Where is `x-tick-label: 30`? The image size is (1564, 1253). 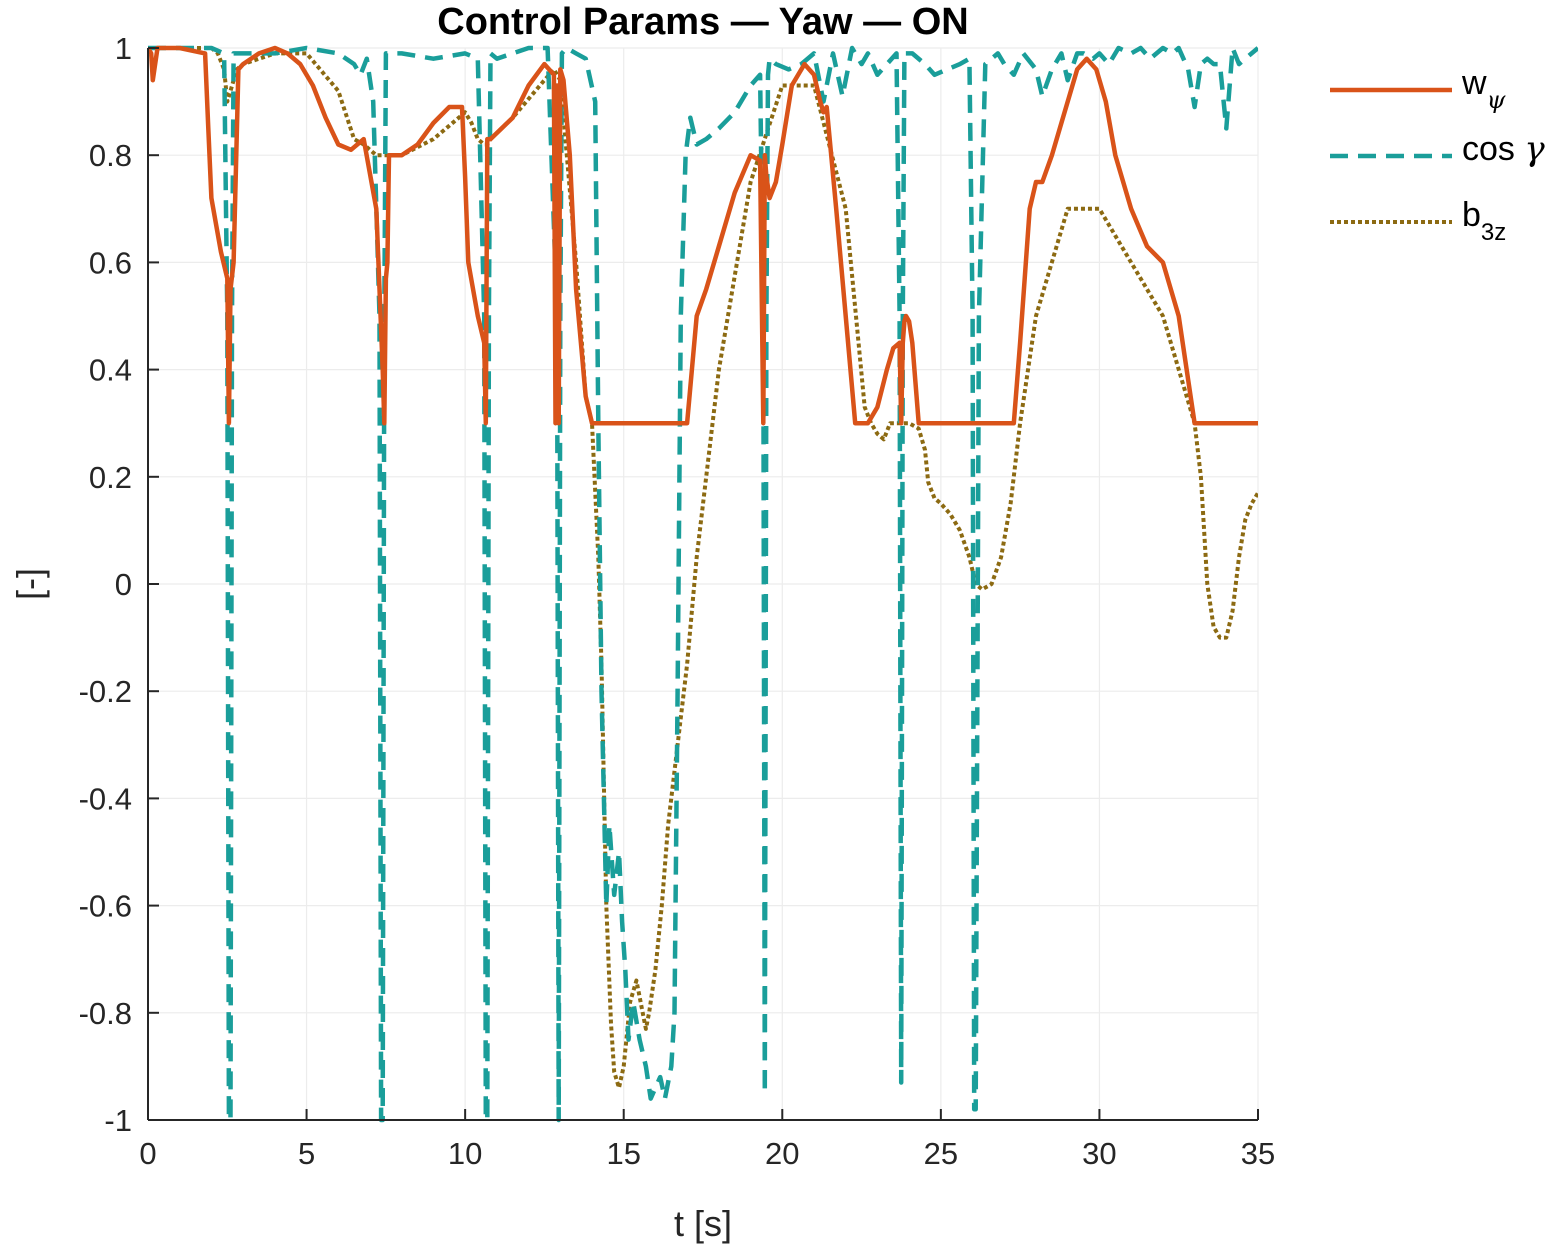
x-tick-label: 30 is located at coordinates (1099, 1153).